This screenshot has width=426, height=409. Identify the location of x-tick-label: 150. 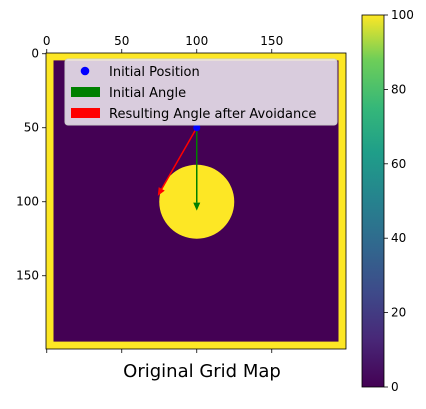
(271, 41).